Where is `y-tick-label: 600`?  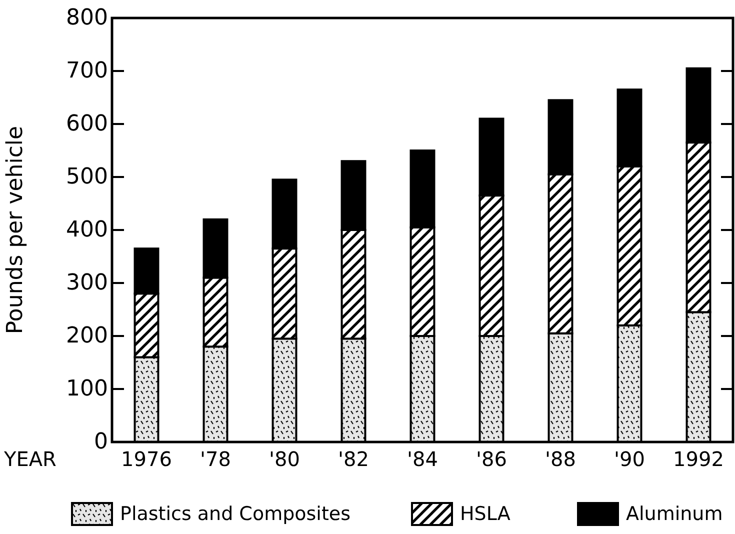
y-tick-label: 600 is located at coordinates (87, 124).